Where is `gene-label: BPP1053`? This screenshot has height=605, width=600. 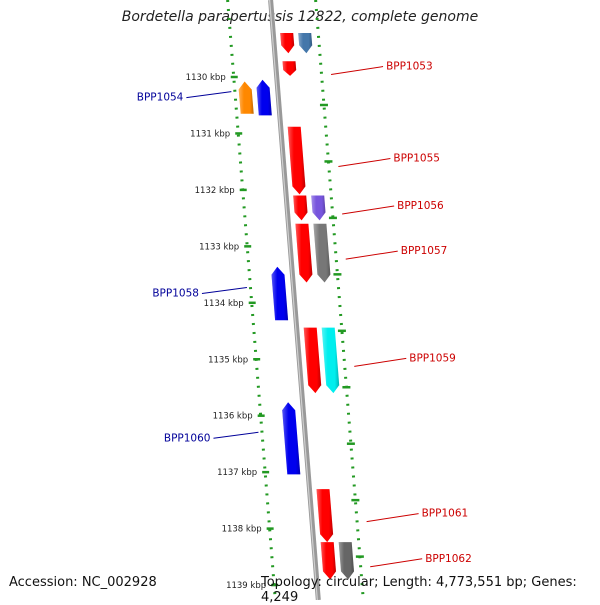 gene-label: BPP1053 is located at coordinates (409, 67).